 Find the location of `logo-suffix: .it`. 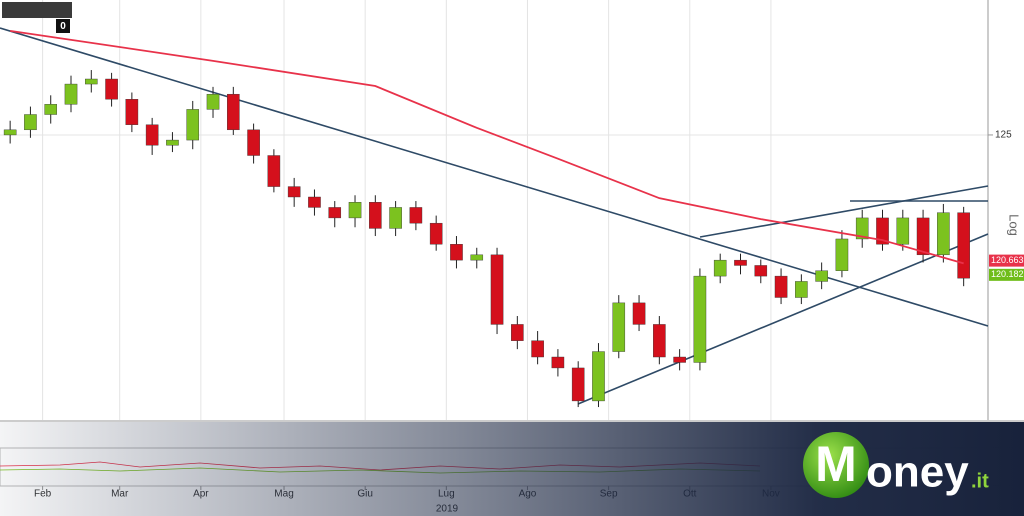

logo-suffix: .it is located at coordinates (980, 481).